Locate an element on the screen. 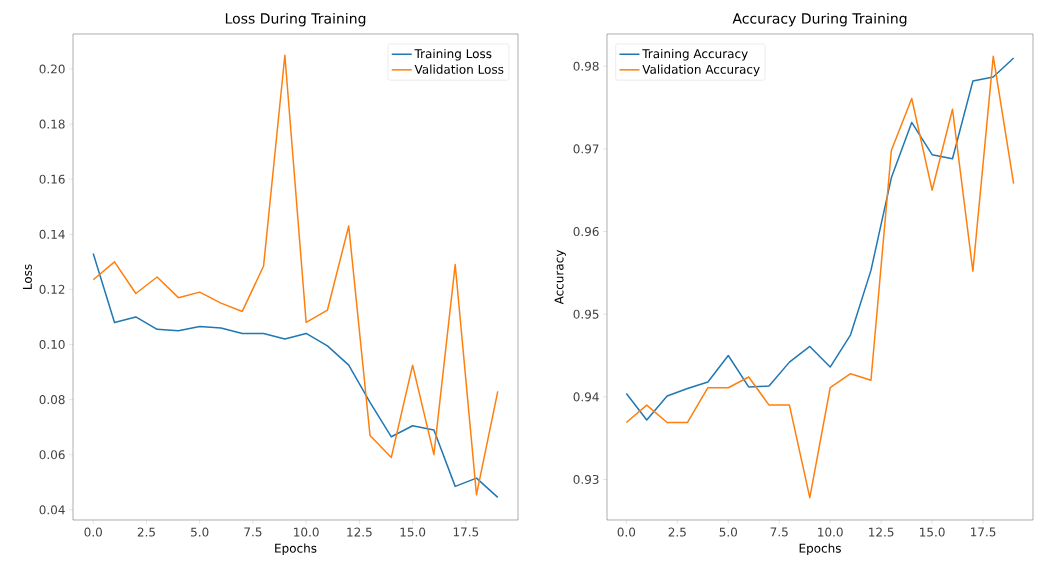 The image size is (1037, 564). y-tick-label: 0.20 is located at coordinates (52, 69).